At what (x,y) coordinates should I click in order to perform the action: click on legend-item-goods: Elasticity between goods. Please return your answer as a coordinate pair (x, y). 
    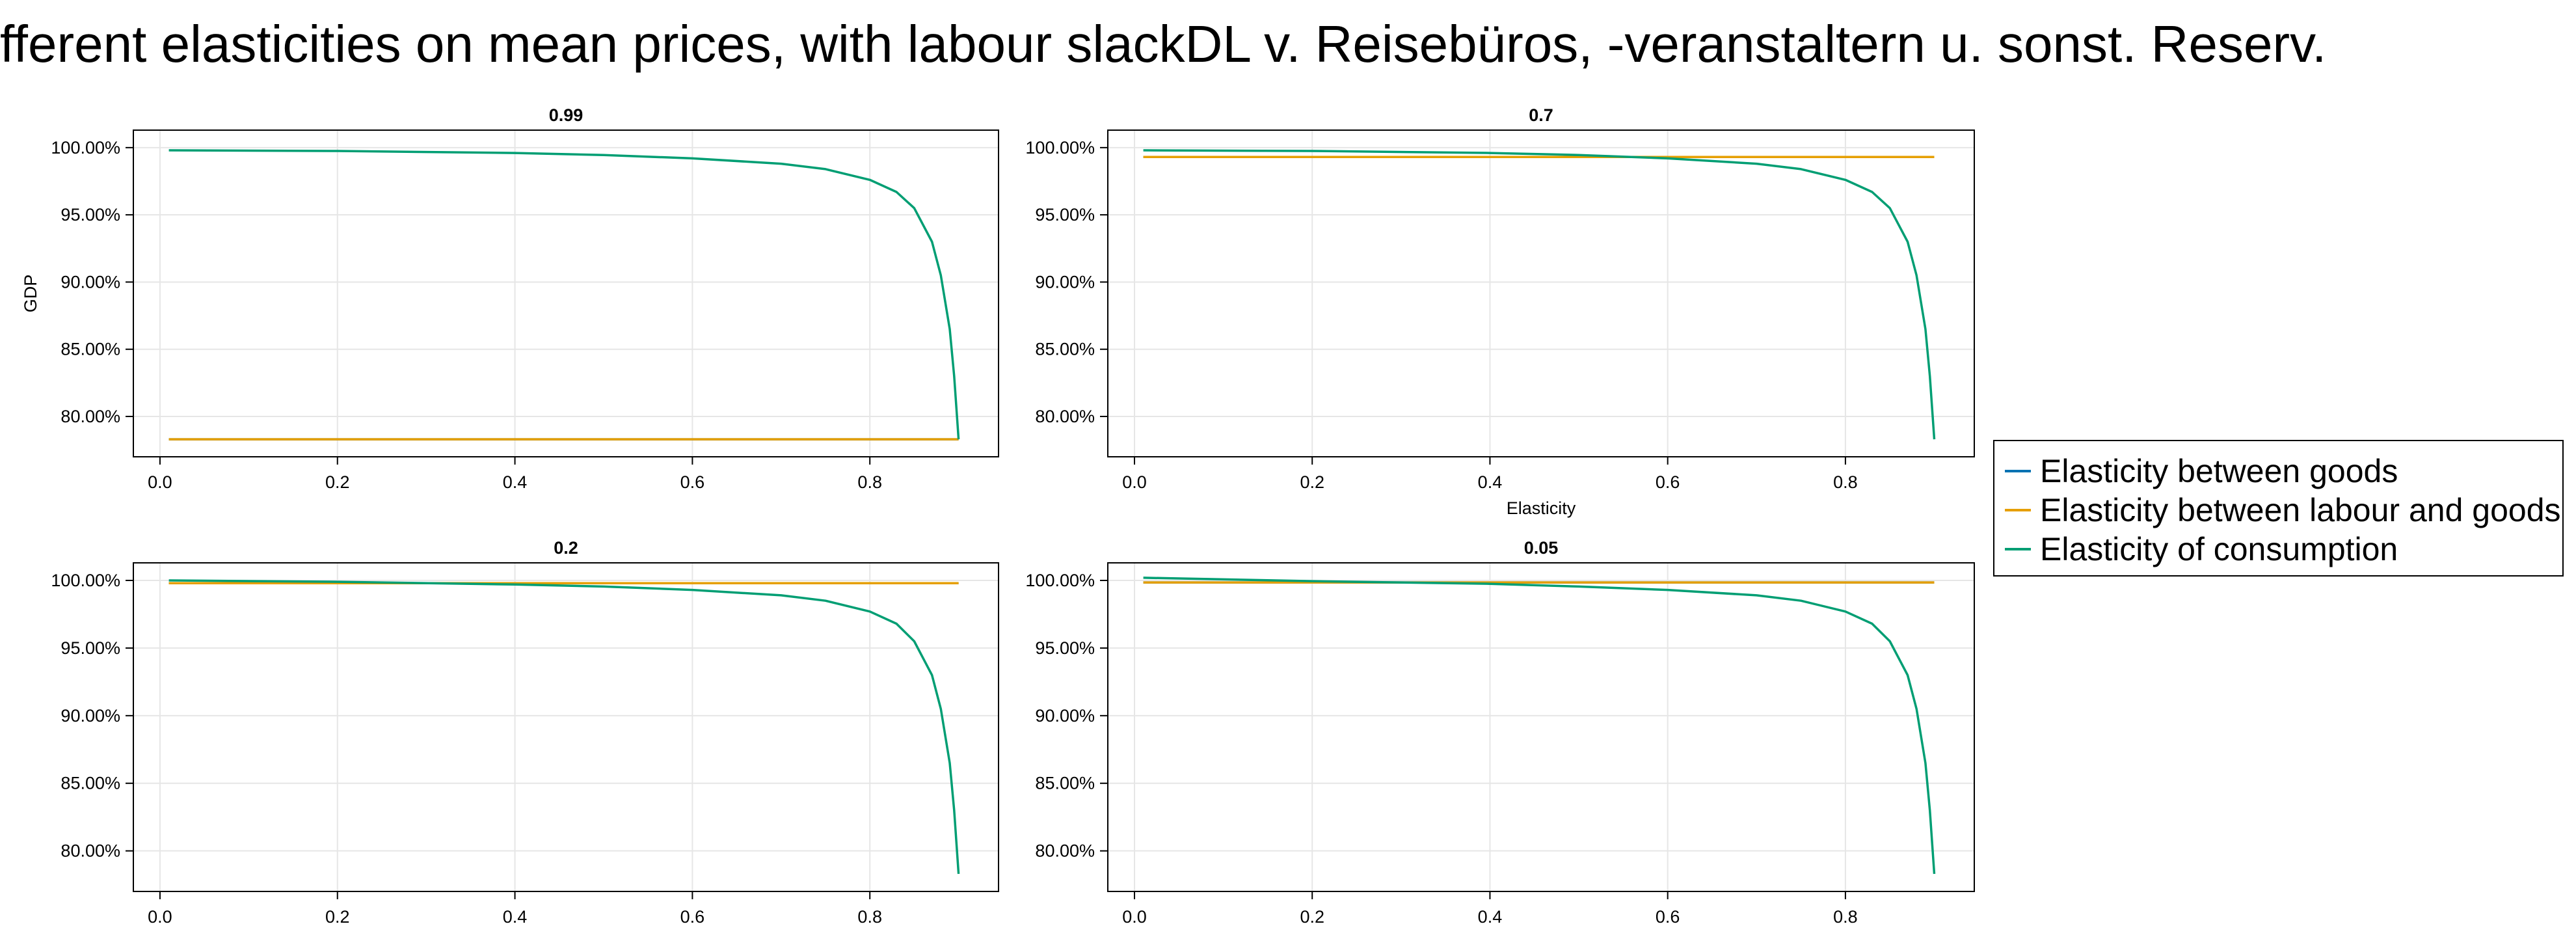
    Looking at the image, I should click on (2201, 471).